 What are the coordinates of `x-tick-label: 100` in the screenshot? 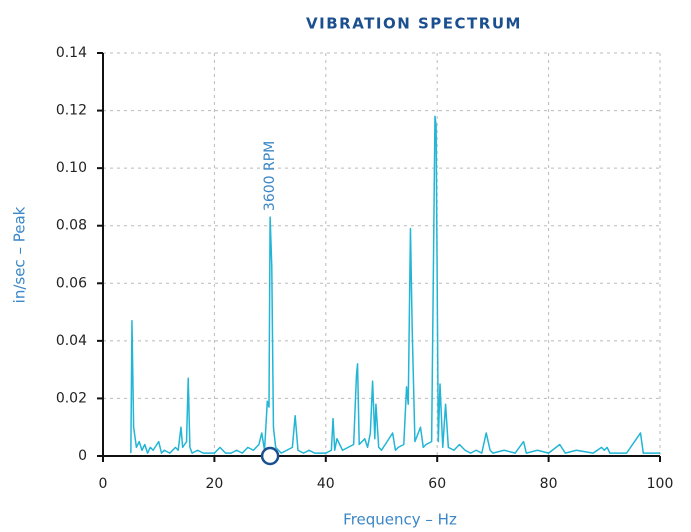 It's located at (660, 484).